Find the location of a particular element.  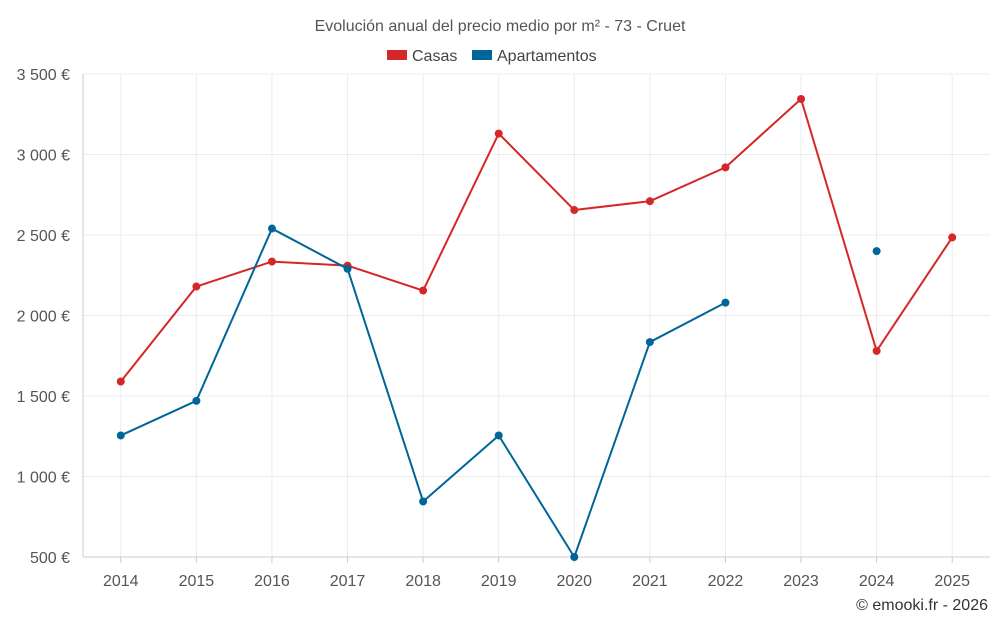

x-tick-label: 2019 is located at coordinates (499, 581).